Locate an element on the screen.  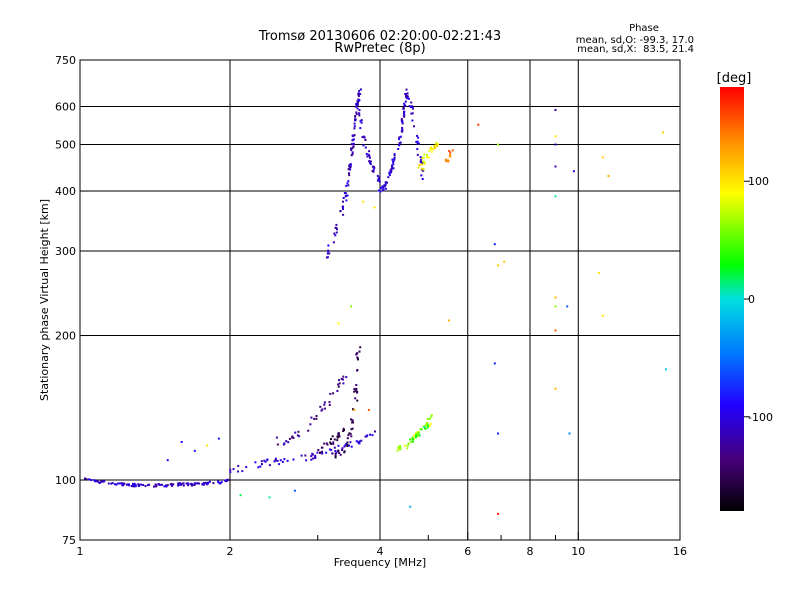
x-tick-labels: 1 2 4 6 8 10 16 is located at coordinates (382, 551).